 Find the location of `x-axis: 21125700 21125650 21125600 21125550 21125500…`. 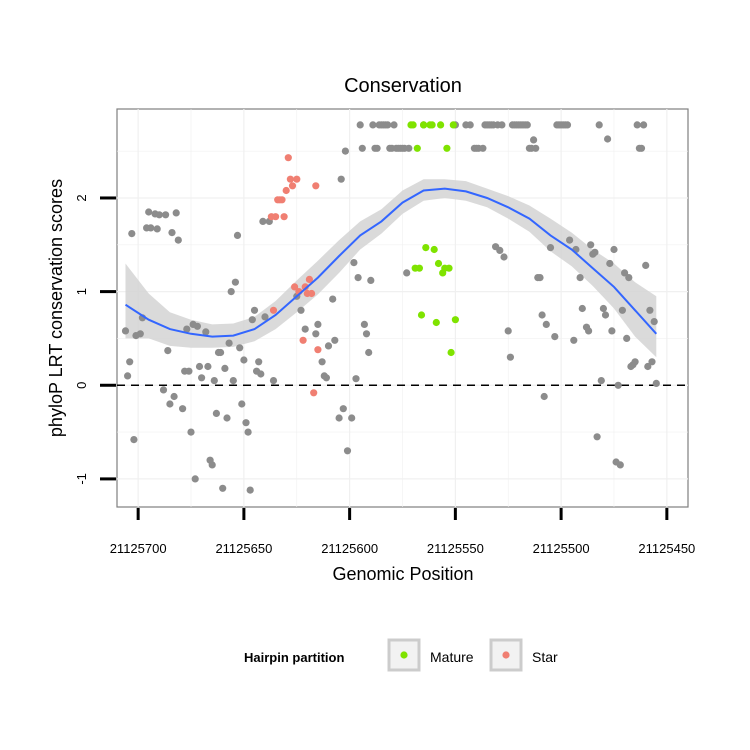

x-axis: 21125700 21125650 21125600 21125550 21125500… is located at coordinates (402, 532).